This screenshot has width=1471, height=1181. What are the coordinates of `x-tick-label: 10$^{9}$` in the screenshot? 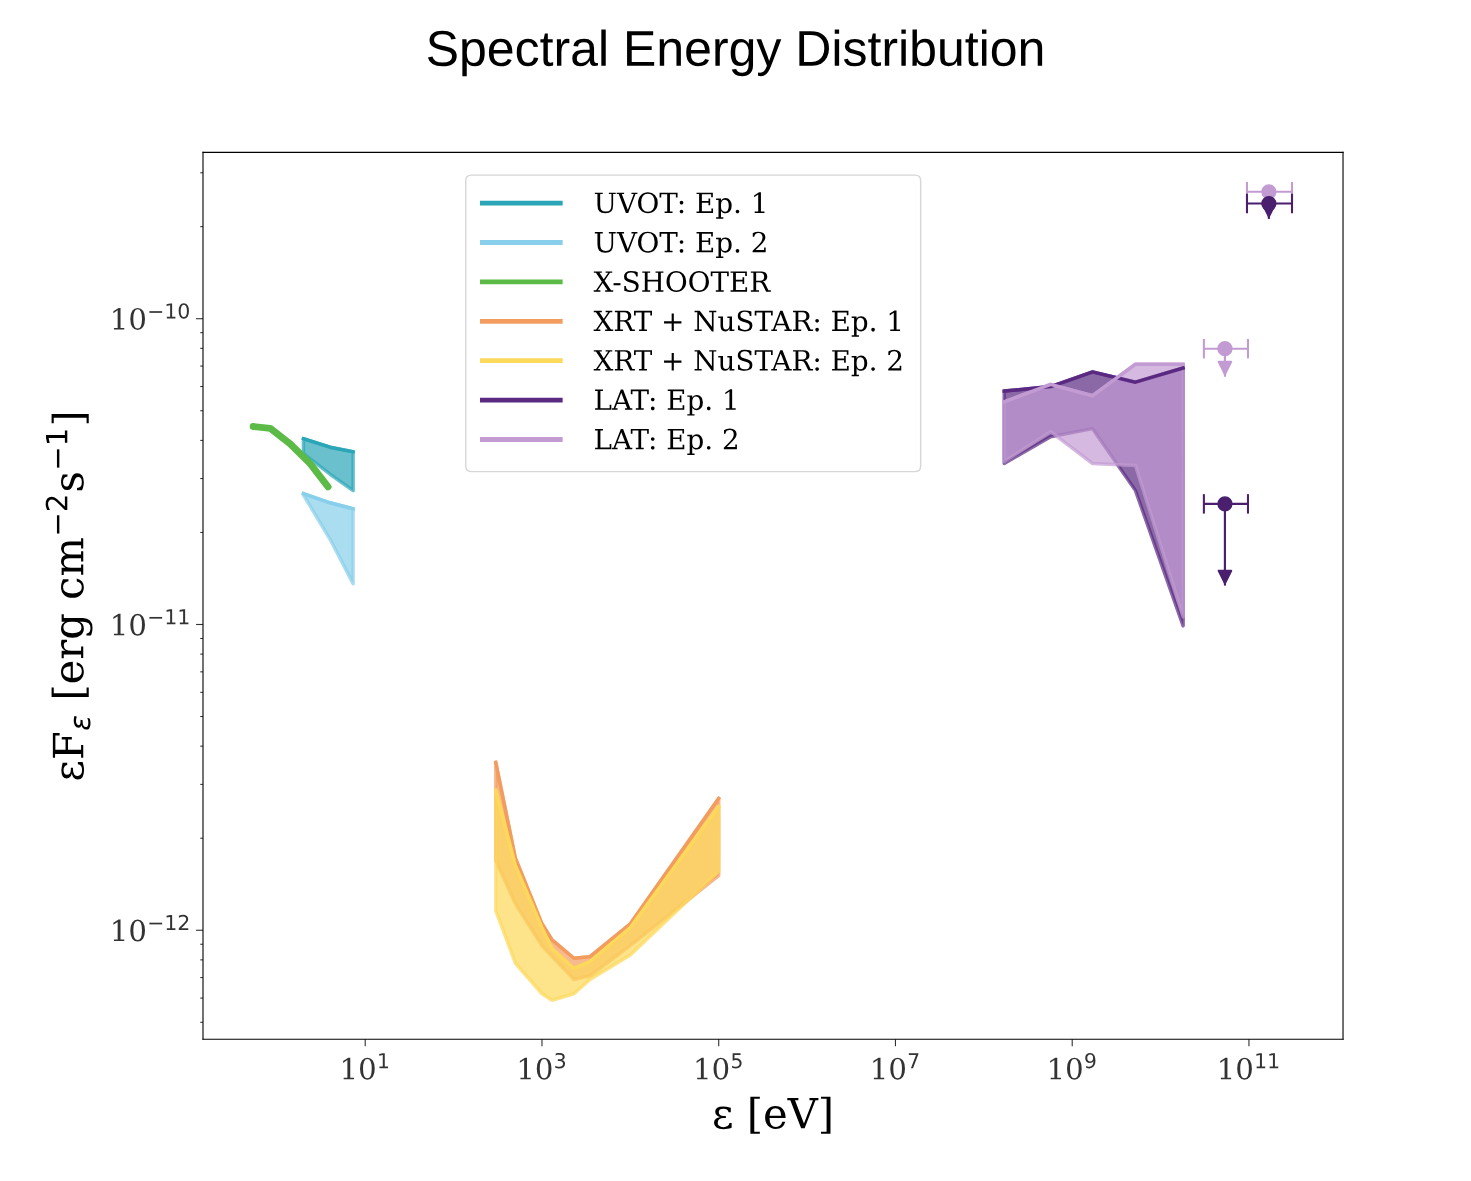 It's located at (1073, 1066).